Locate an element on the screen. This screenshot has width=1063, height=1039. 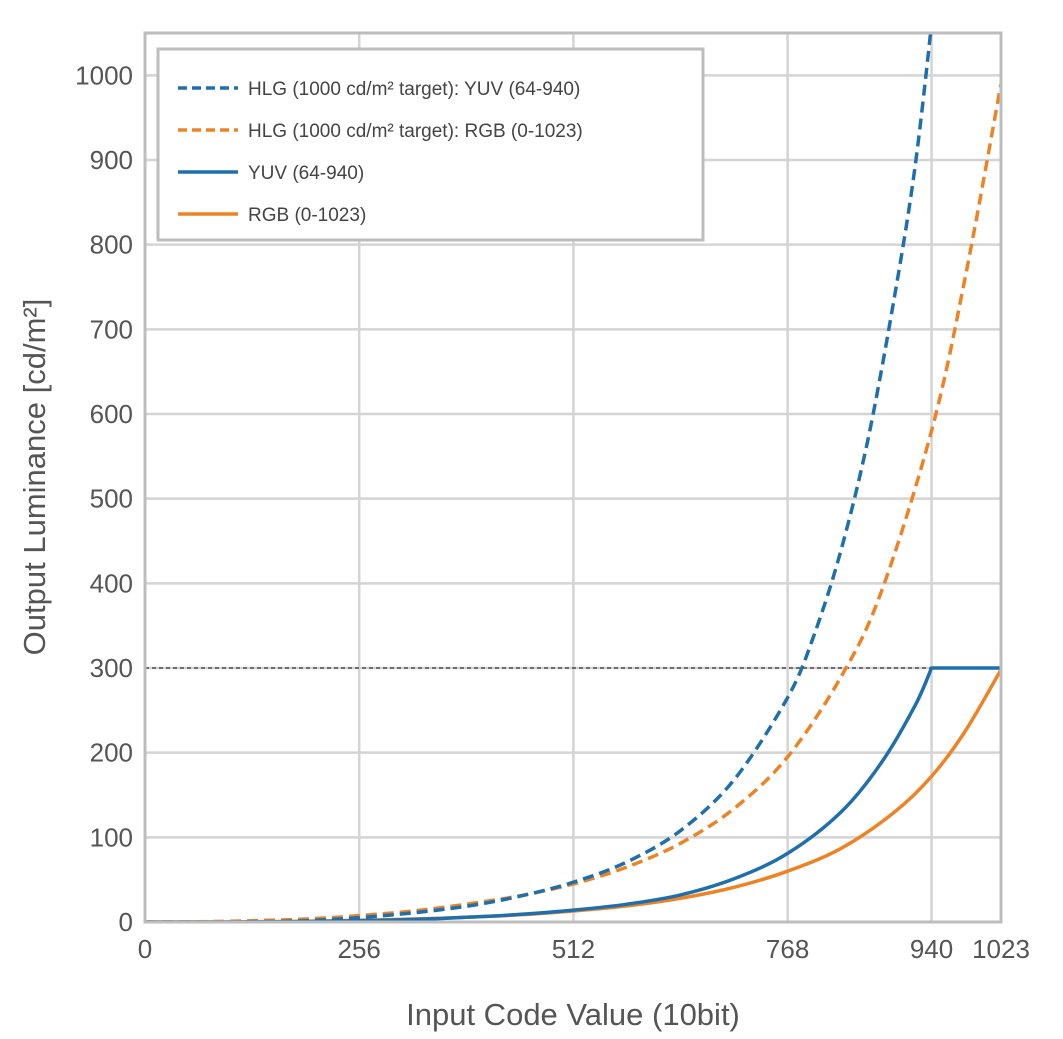
legend-label: HLG (1000 cd/m² target): YUV (64-940) is located at coordinates (414, 89).